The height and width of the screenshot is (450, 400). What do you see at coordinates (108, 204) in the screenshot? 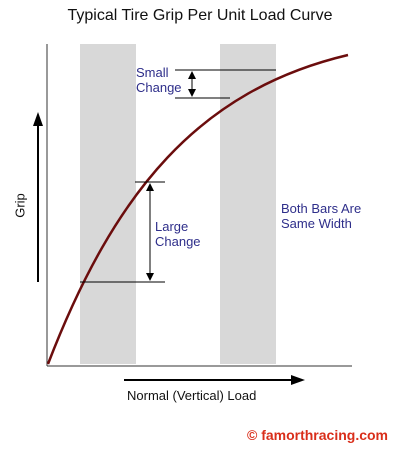
I see `left-load-bar` at bounding box center [108, 204].